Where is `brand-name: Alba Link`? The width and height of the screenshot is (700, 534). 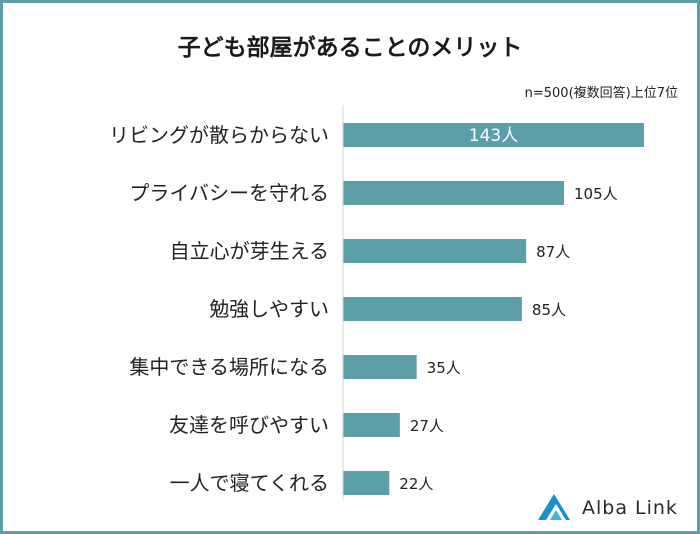 brand-name: Alba Link is located at coordinates (630, 508).